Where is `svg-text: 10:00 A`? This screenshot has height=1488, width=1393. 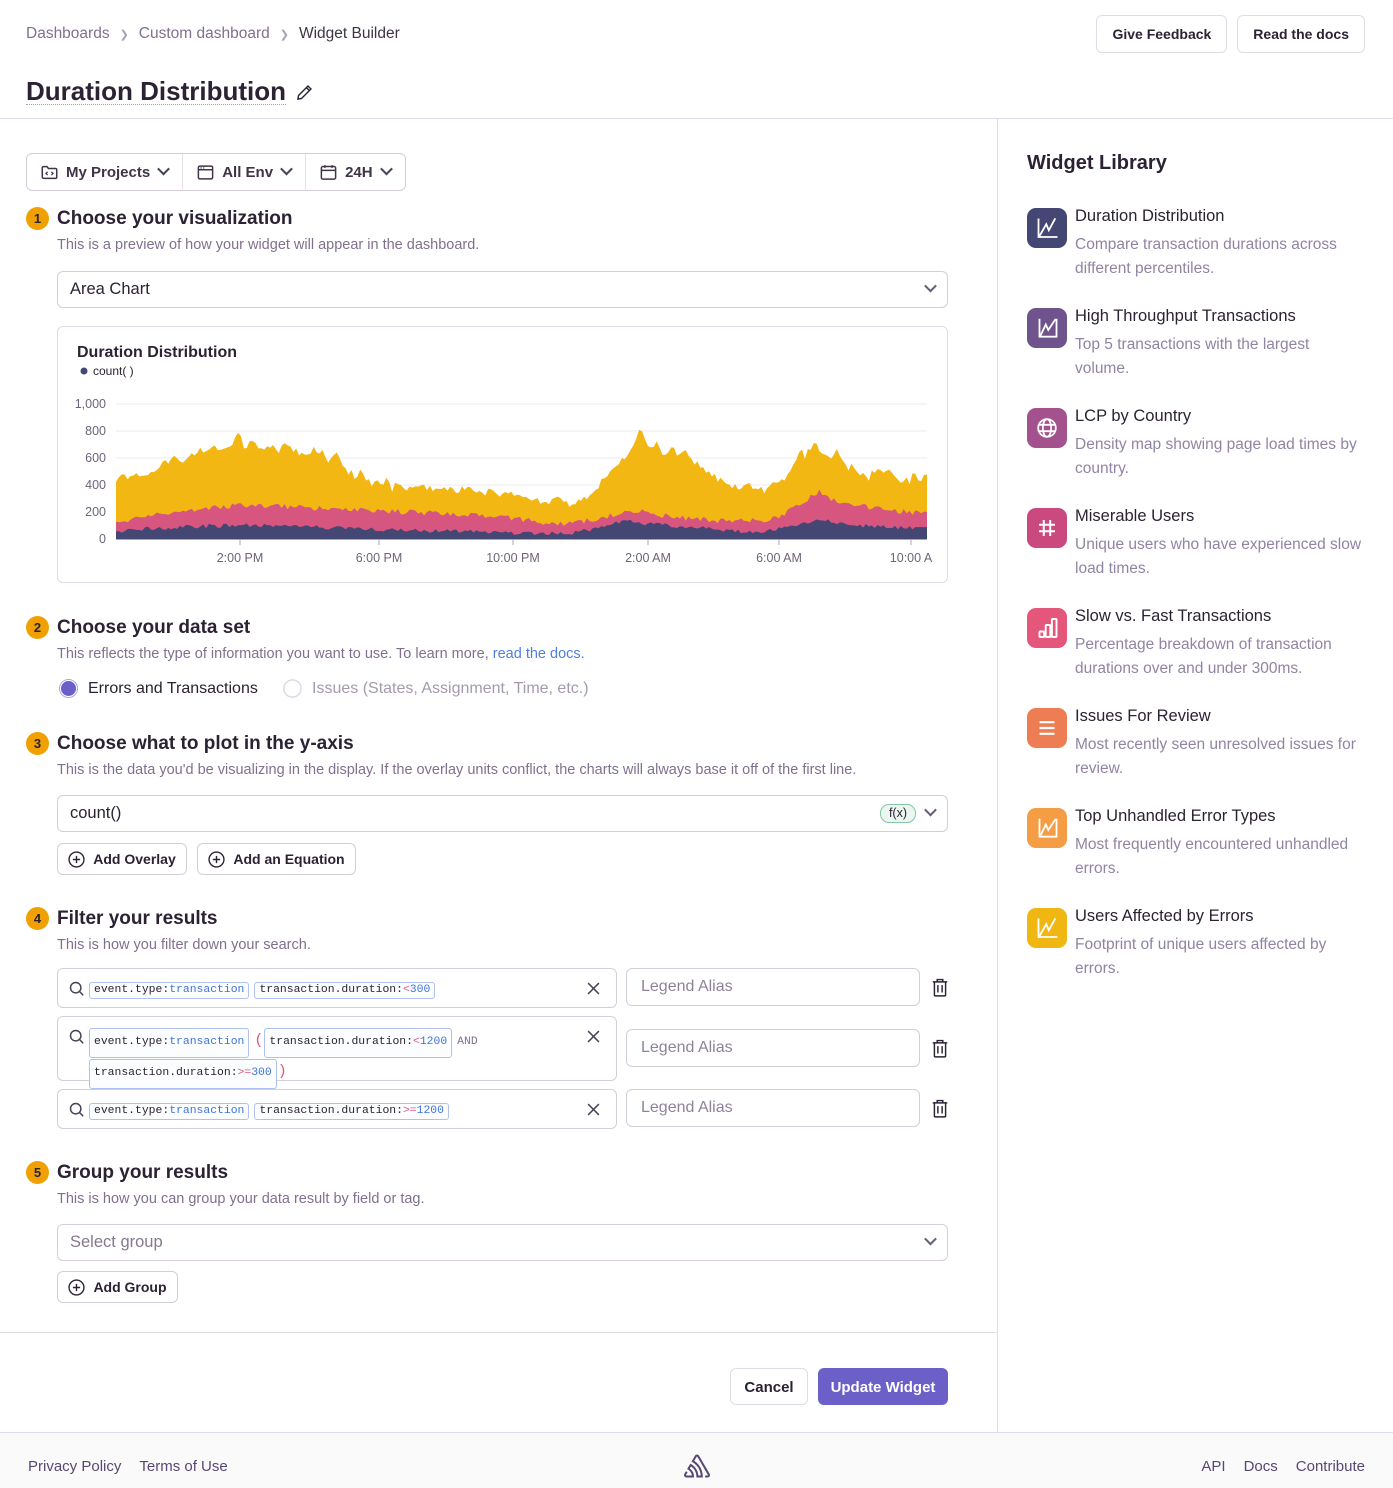 svg-text: 10:00 A is located at coordinates (911, 558).